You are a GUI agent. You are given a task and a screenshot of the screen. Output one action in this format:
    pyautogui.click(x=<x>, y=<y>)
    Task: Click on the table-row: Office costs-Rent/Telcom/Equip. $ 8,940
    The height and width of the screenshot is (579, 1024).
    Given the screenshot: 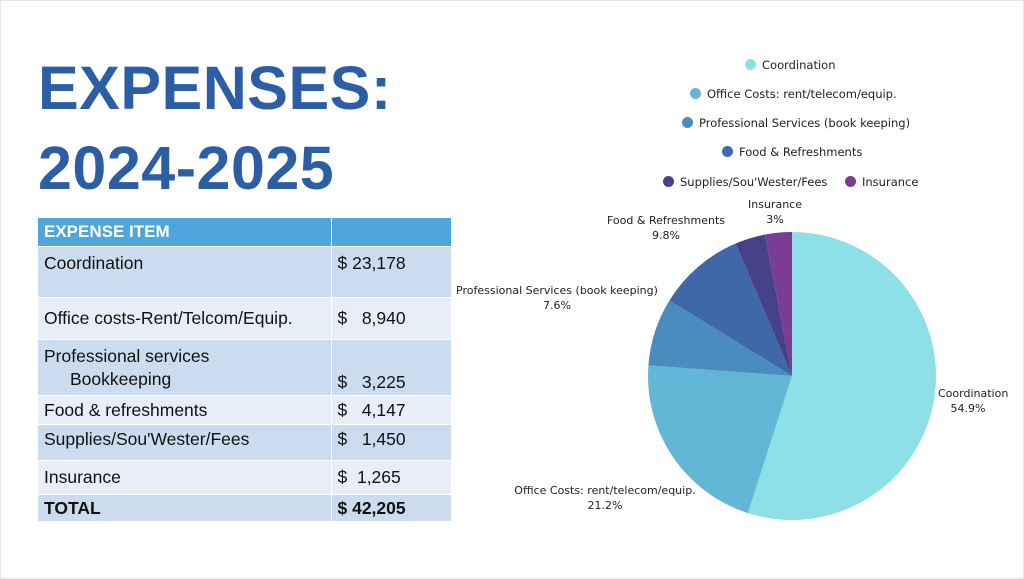 What is the action you would take?
    pyautogui.click(x=245, y=318)
    